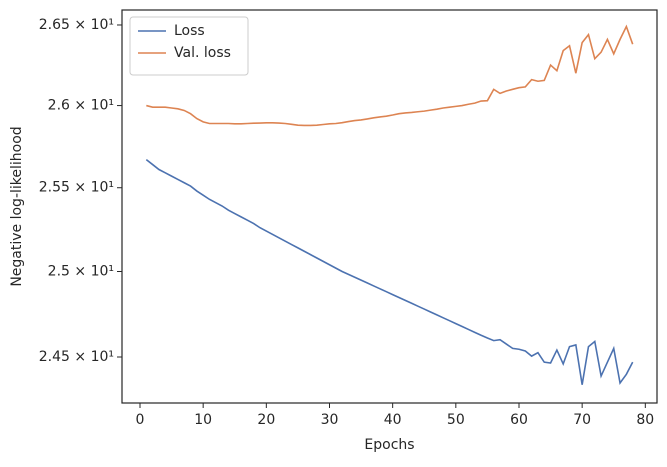  I want to click on x-tick-label: 80, so click(645, 420).